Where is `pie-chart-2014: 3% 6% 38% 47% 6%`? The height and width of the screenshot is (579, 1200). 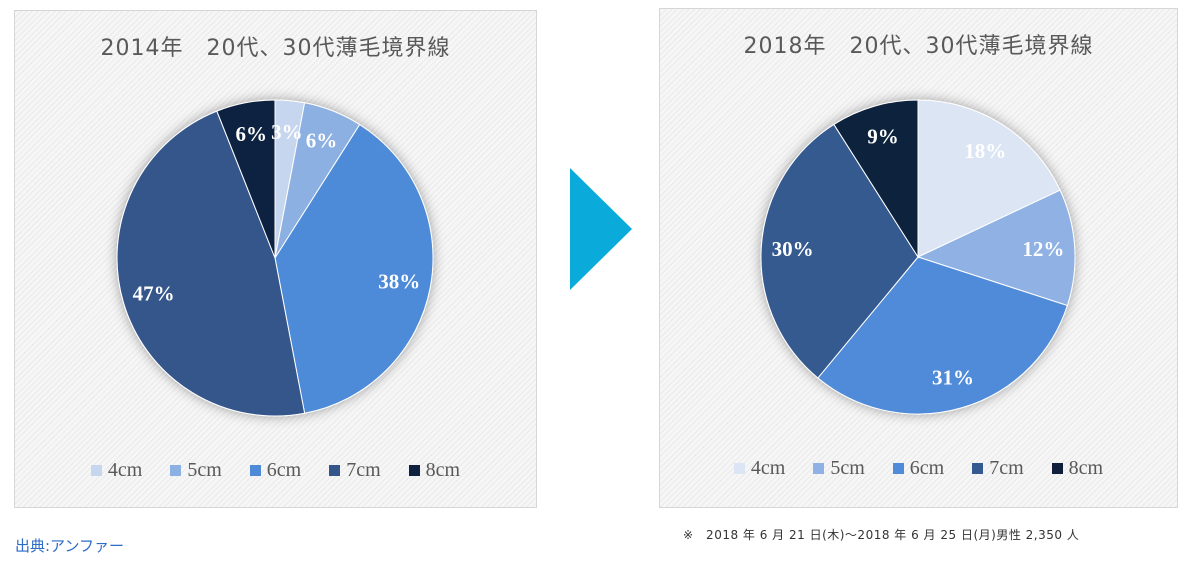 pie-chart-2014: 3% 6% 38% 47% 6% is located at coordinates (275, 258).